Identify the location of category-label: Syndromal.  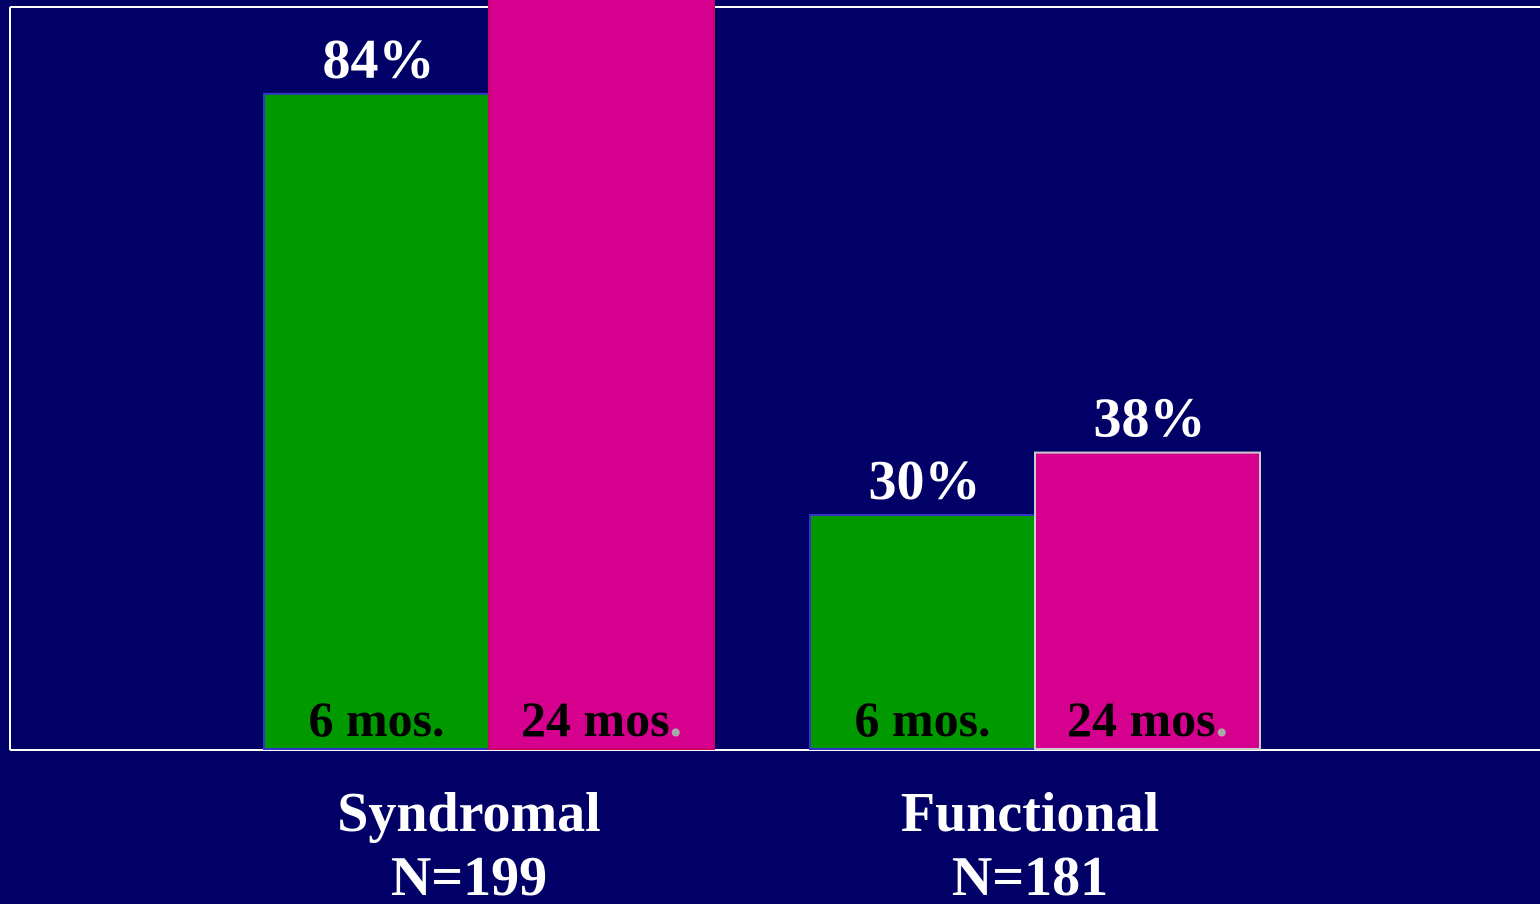
(468, 813).